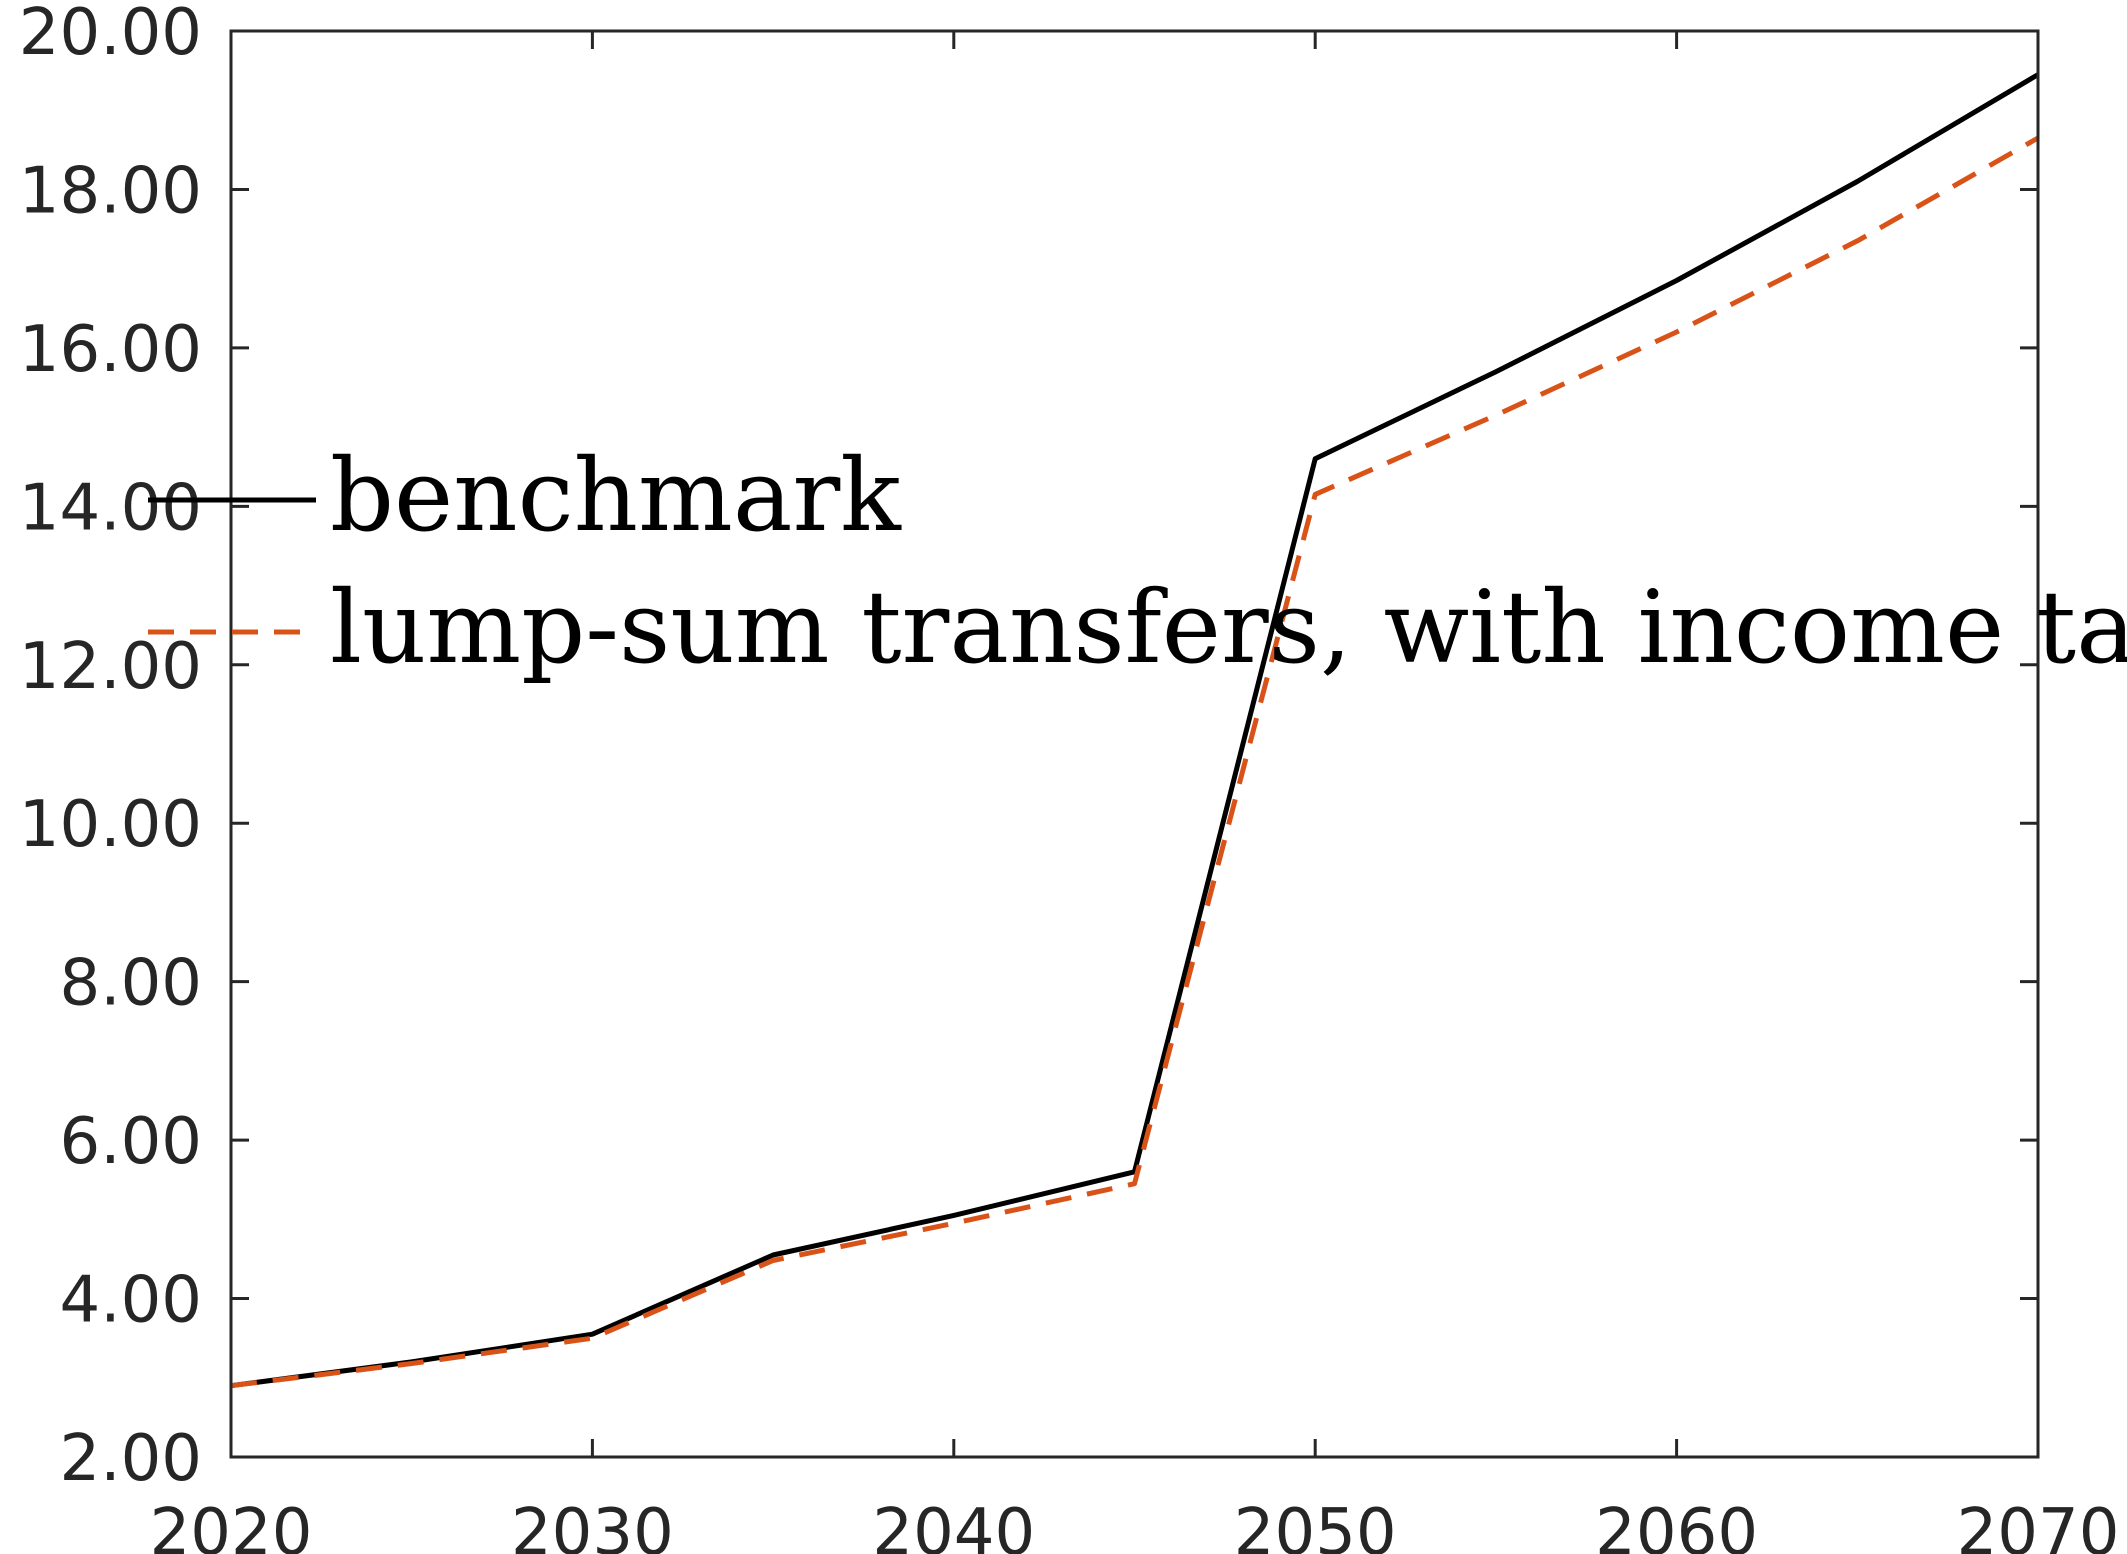  Describe the element at coordinates (110, 350) in the screenshot. I see `y-tick-label: 16.00` at that location.